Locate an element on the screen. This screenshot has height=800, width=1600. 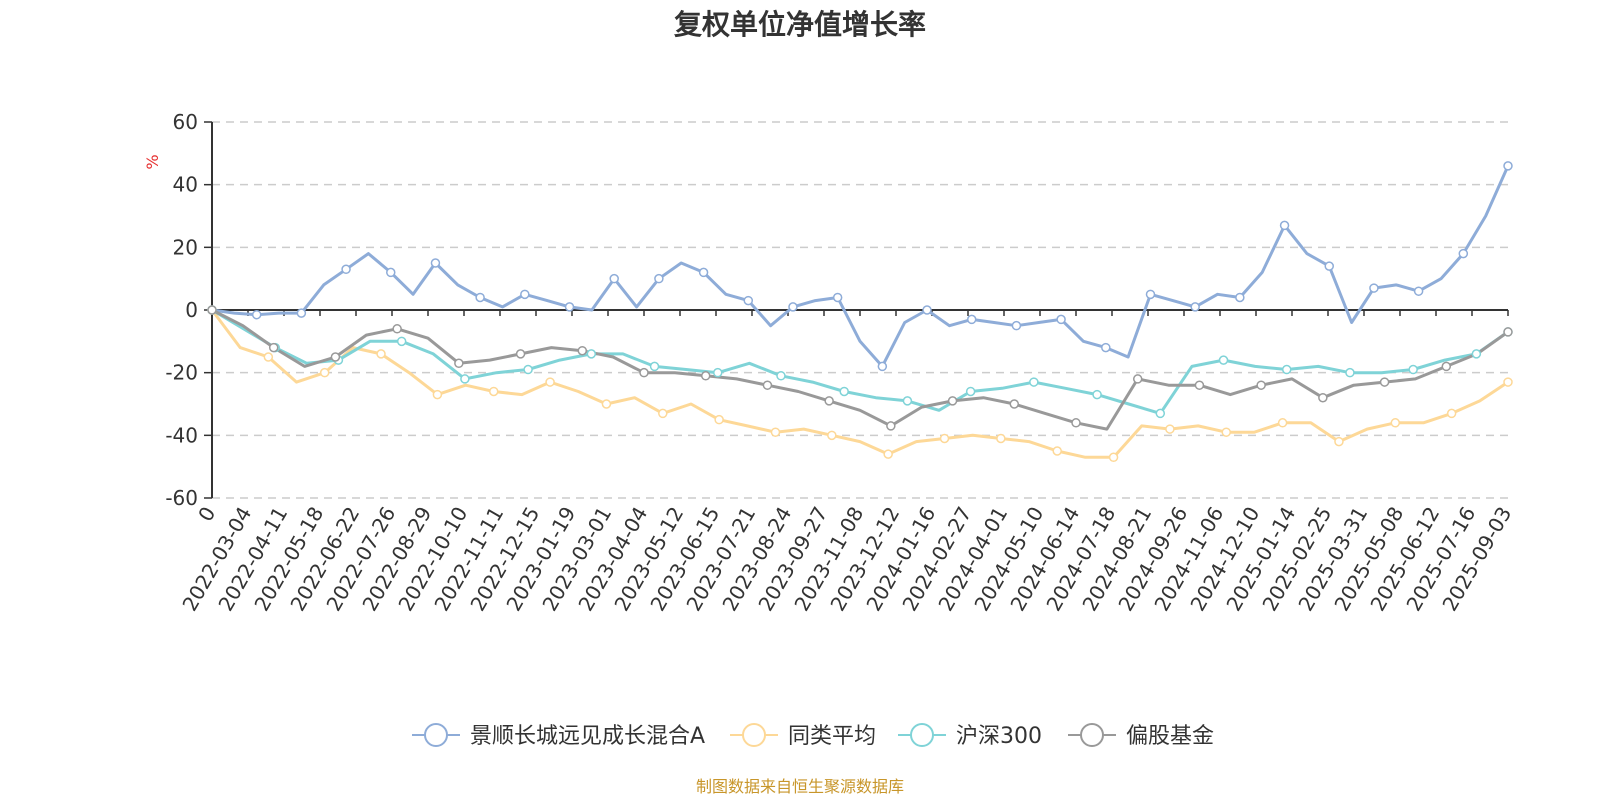
y-tick-label: -40 is located at coordinates (181, 435).